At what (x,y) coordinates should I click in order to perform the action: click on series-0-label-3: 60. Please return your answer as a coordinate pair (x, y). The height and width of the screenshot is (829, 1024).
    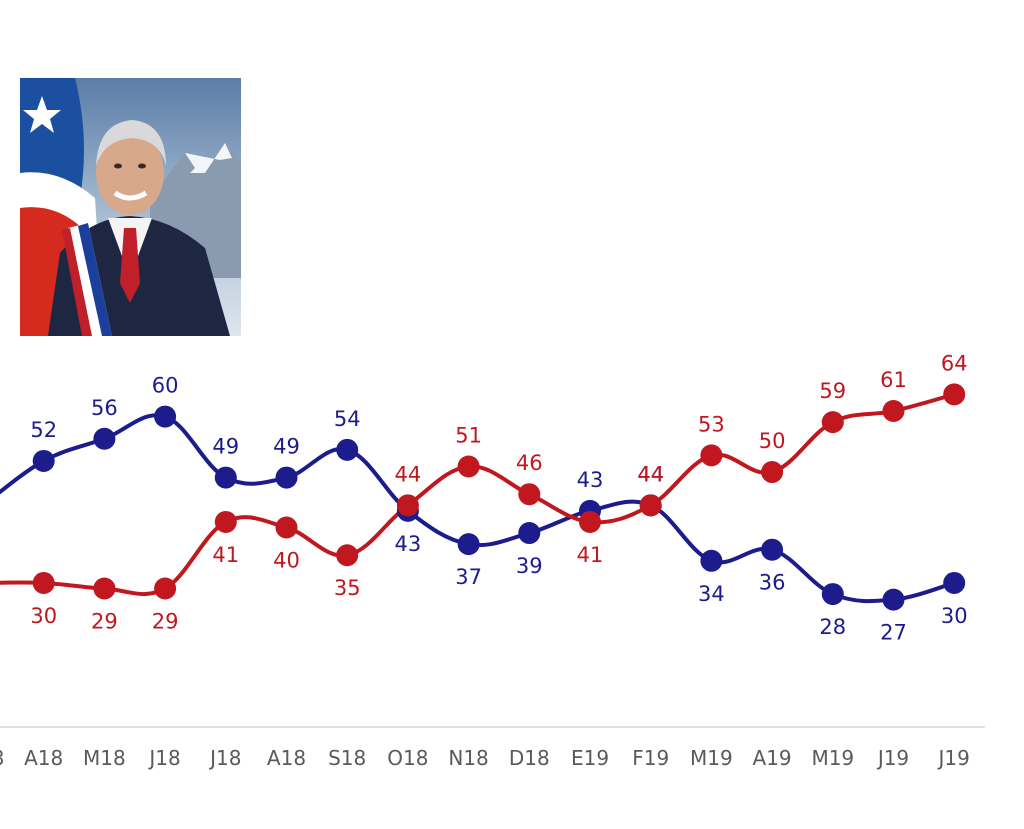
    Looking at the image, I should click on (165, 386).